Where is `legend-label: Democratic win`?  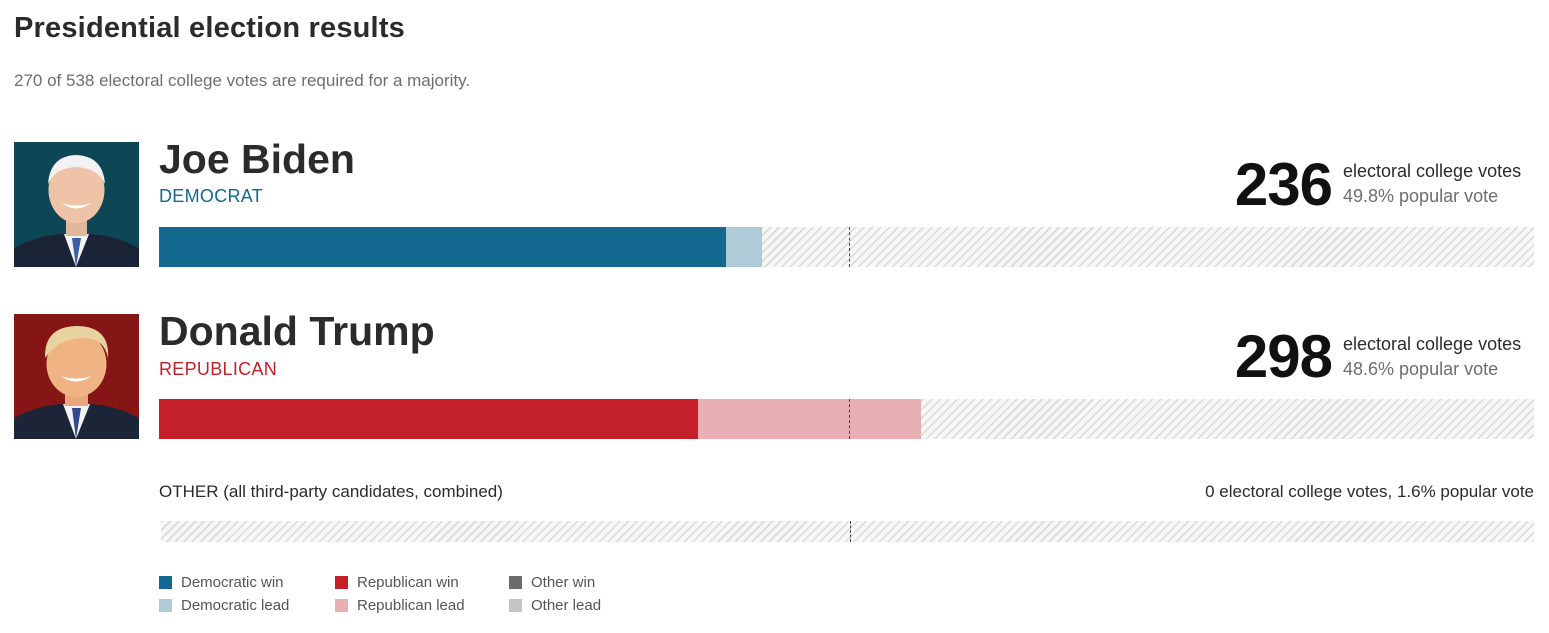
legend-label: Democratic win is located at coordinates (232, 582).